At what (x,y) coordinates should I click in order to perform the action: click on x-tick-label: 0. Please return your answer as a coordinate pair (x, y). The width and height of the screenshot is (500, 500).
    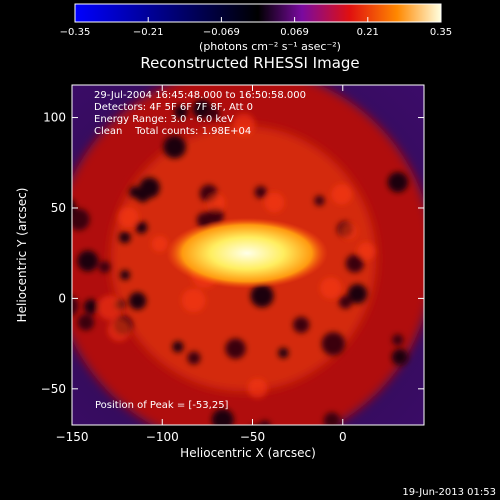
    Looking at the image, I should click on (343, 437).